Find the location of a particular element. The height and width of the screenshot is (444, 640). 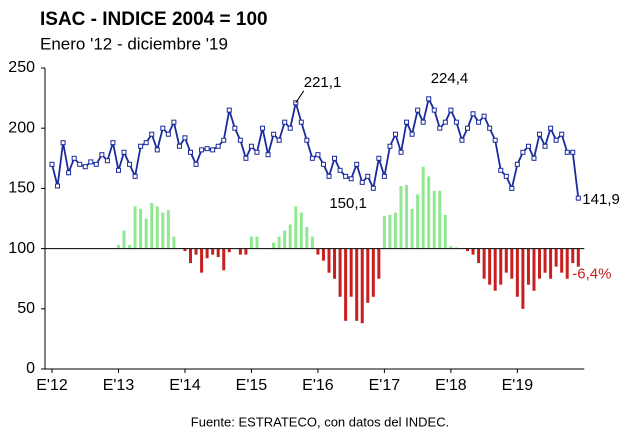

y-tick-label: 200 is located at coordinates (21, 127).